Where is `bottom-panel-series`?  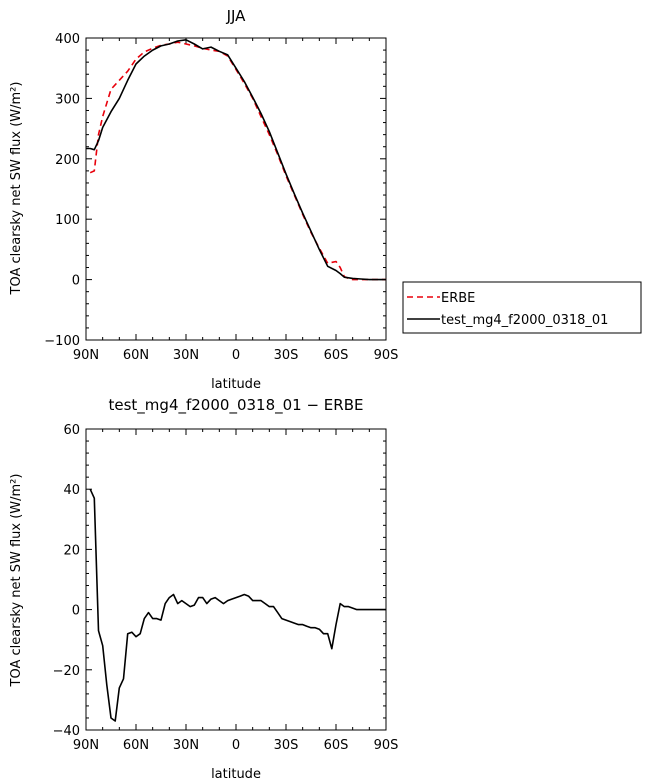 bottom-panel-series is located at coordinates (237, 605).